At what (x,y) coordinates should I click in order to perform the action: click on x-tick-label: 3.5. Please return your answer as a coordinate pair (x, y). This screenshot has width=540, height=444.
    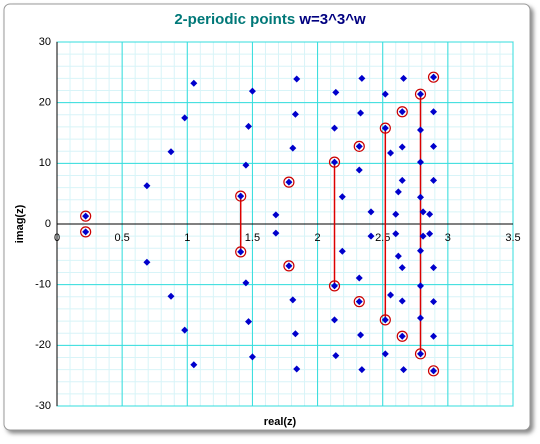
    Looking at the image, I should click on (512, 238).